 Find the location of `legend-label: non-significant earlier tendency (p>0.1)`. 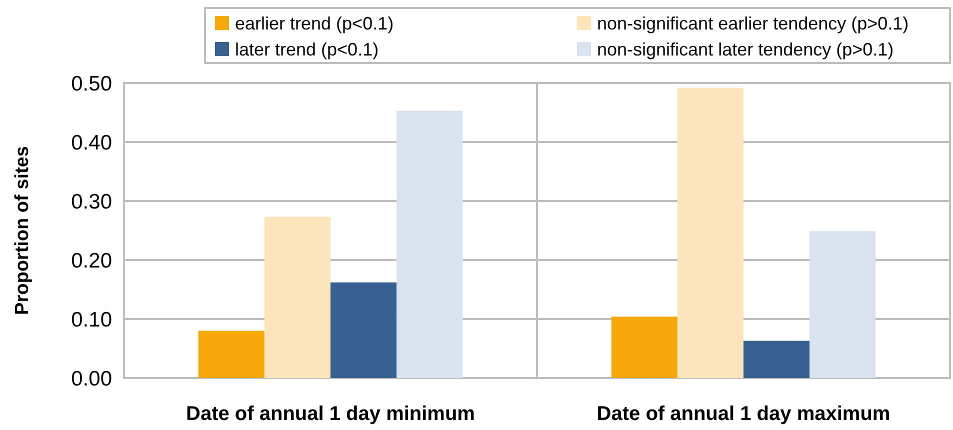

legend-label: non-significant earlier tendency (p>0.1) is located at coordinates (753, 23).